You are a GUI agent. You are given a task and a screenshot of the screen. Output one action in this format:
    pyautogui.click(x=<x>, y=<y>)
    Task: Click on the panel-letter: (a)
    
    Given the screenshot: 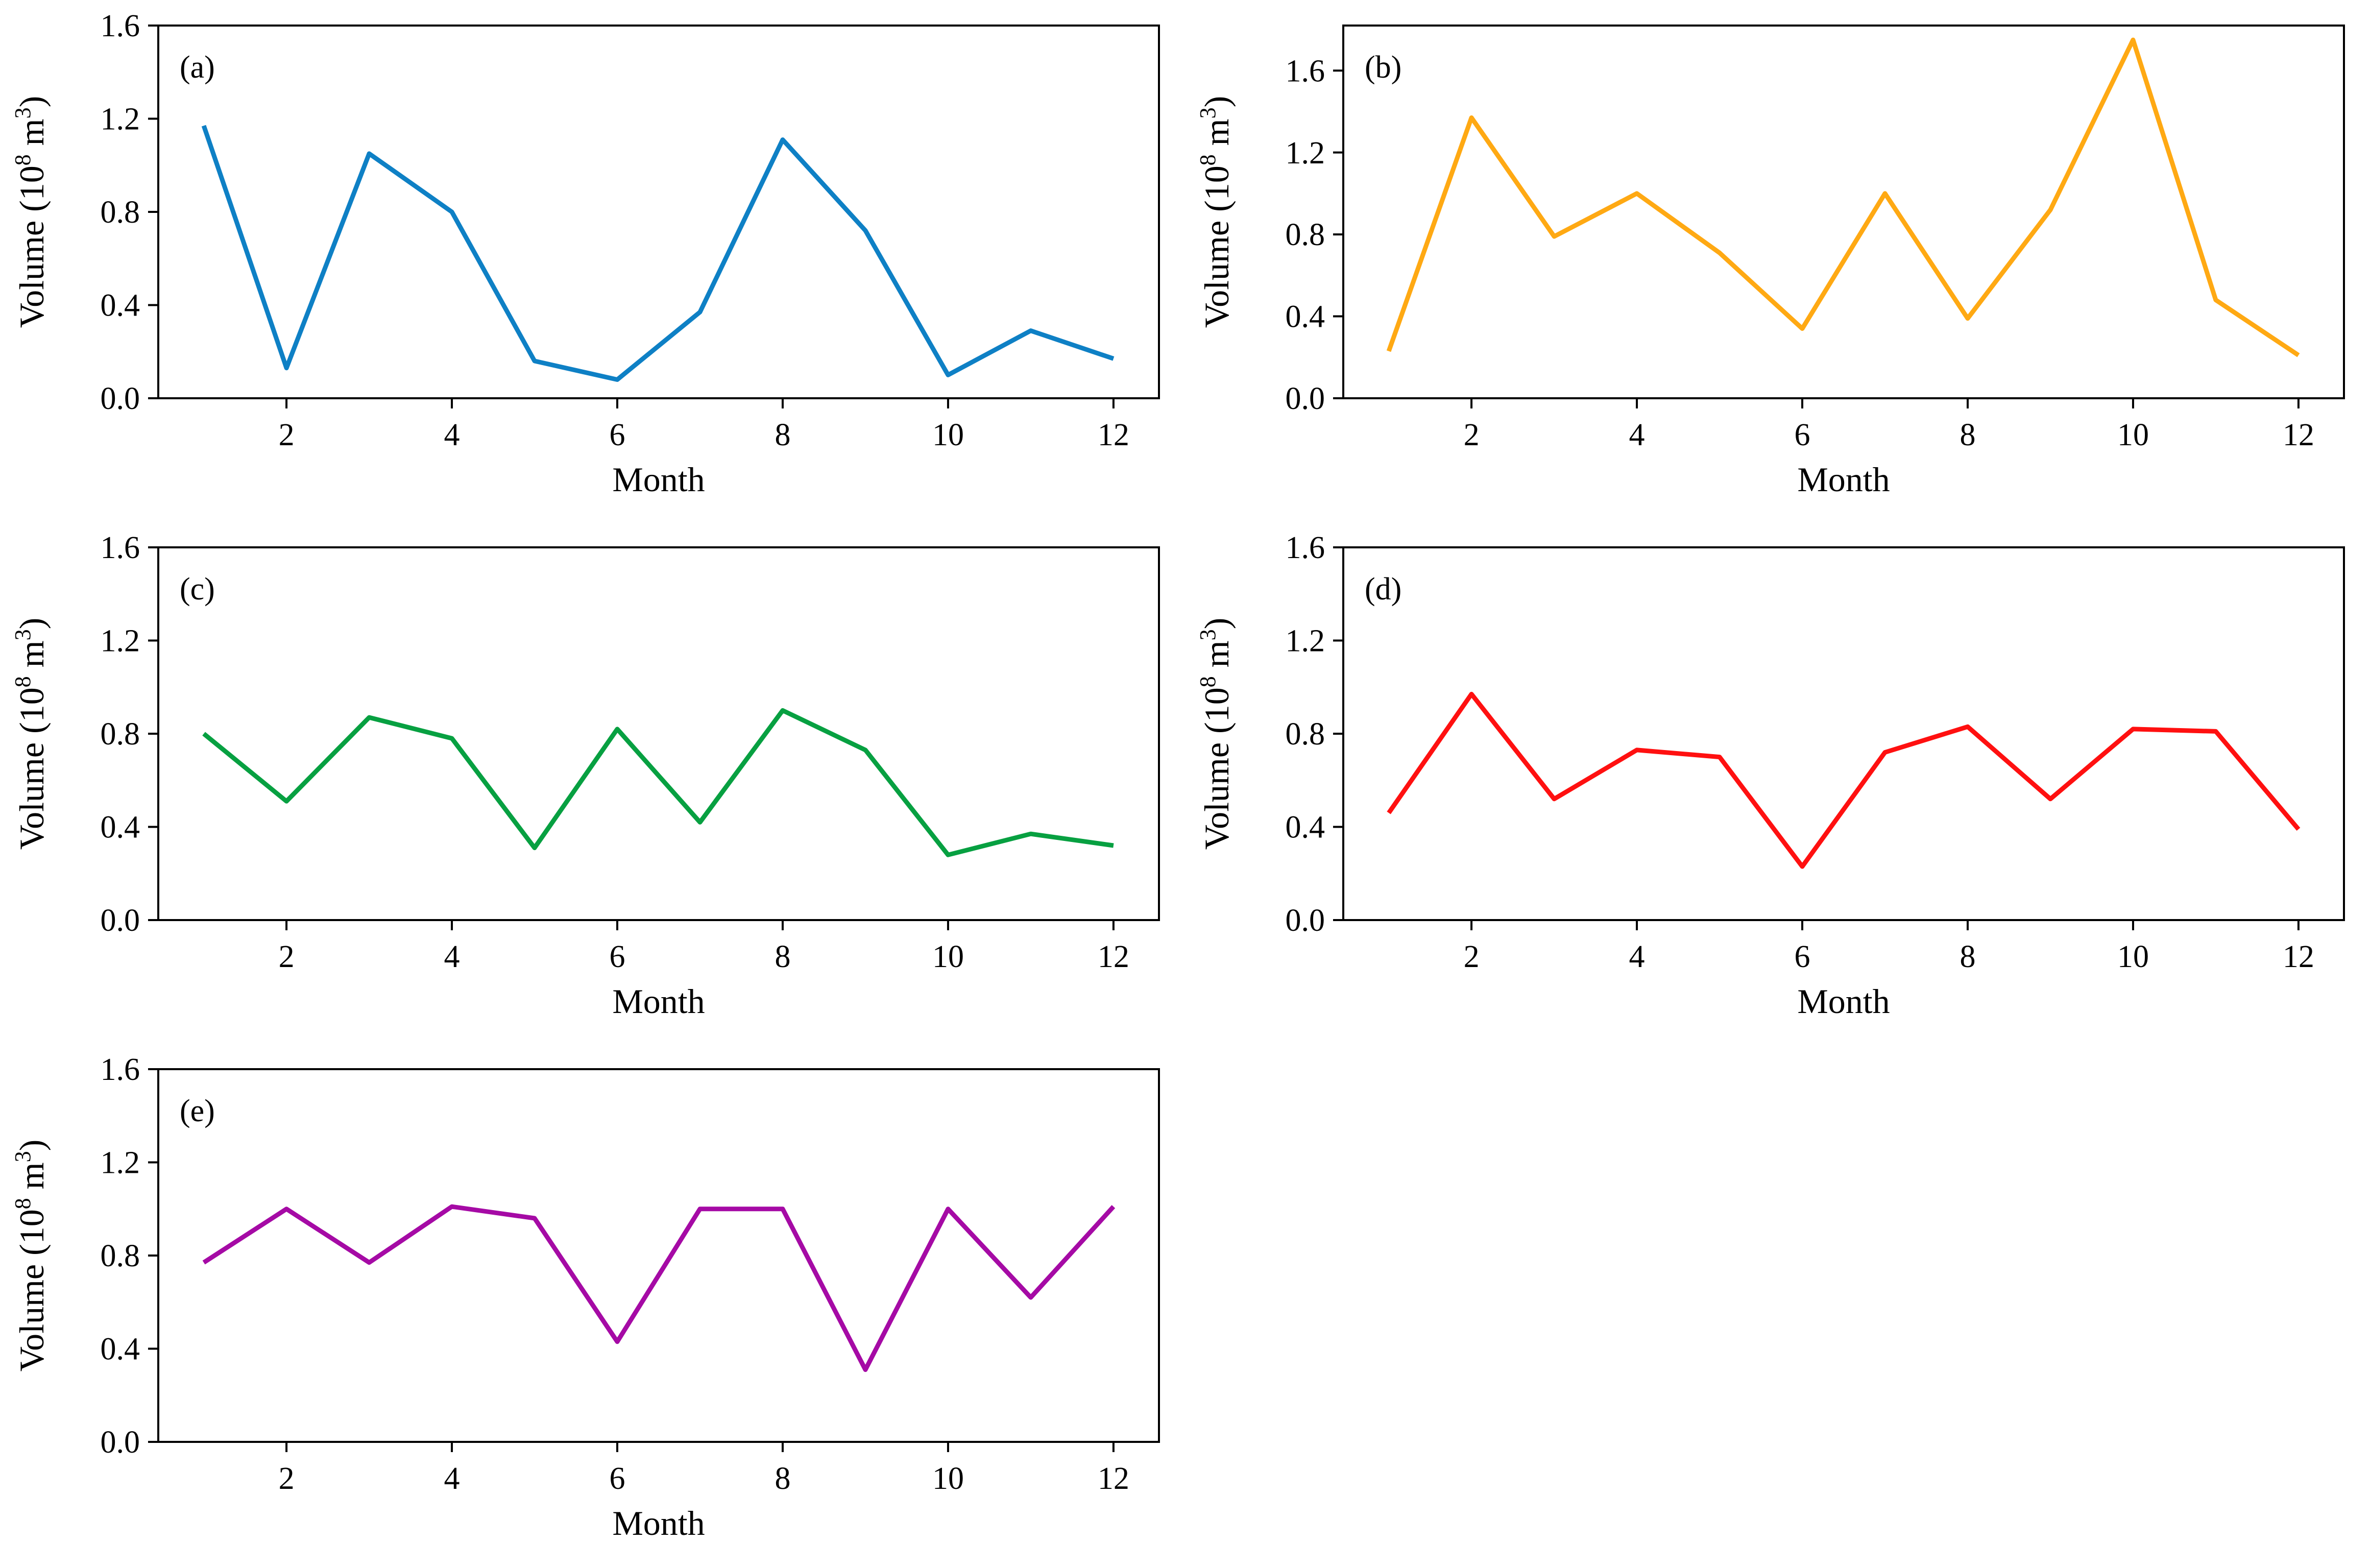 What is the action you would take?
    pyautogui.click(x=197, y=67)
    